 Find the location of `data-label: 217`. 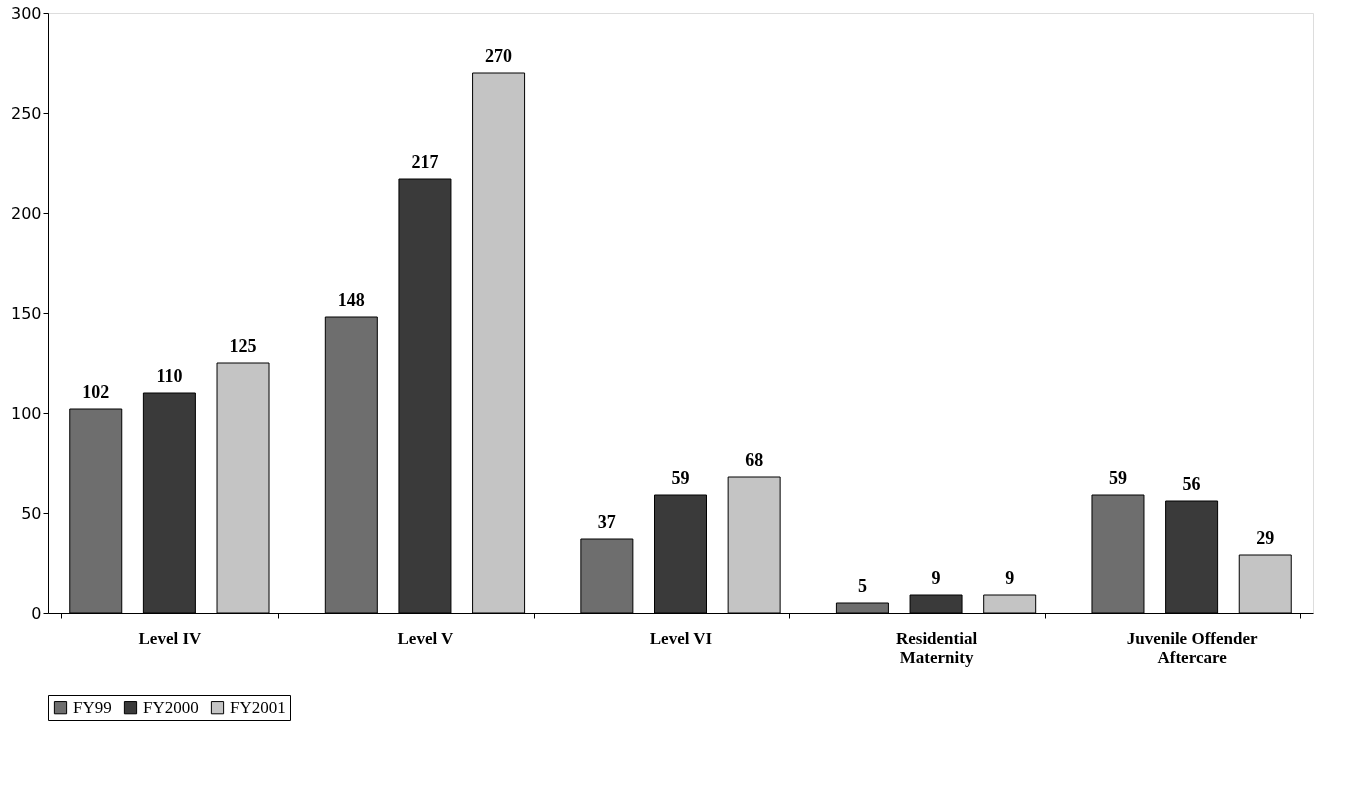

data-label: 217 is located at coordinates (425, 162).